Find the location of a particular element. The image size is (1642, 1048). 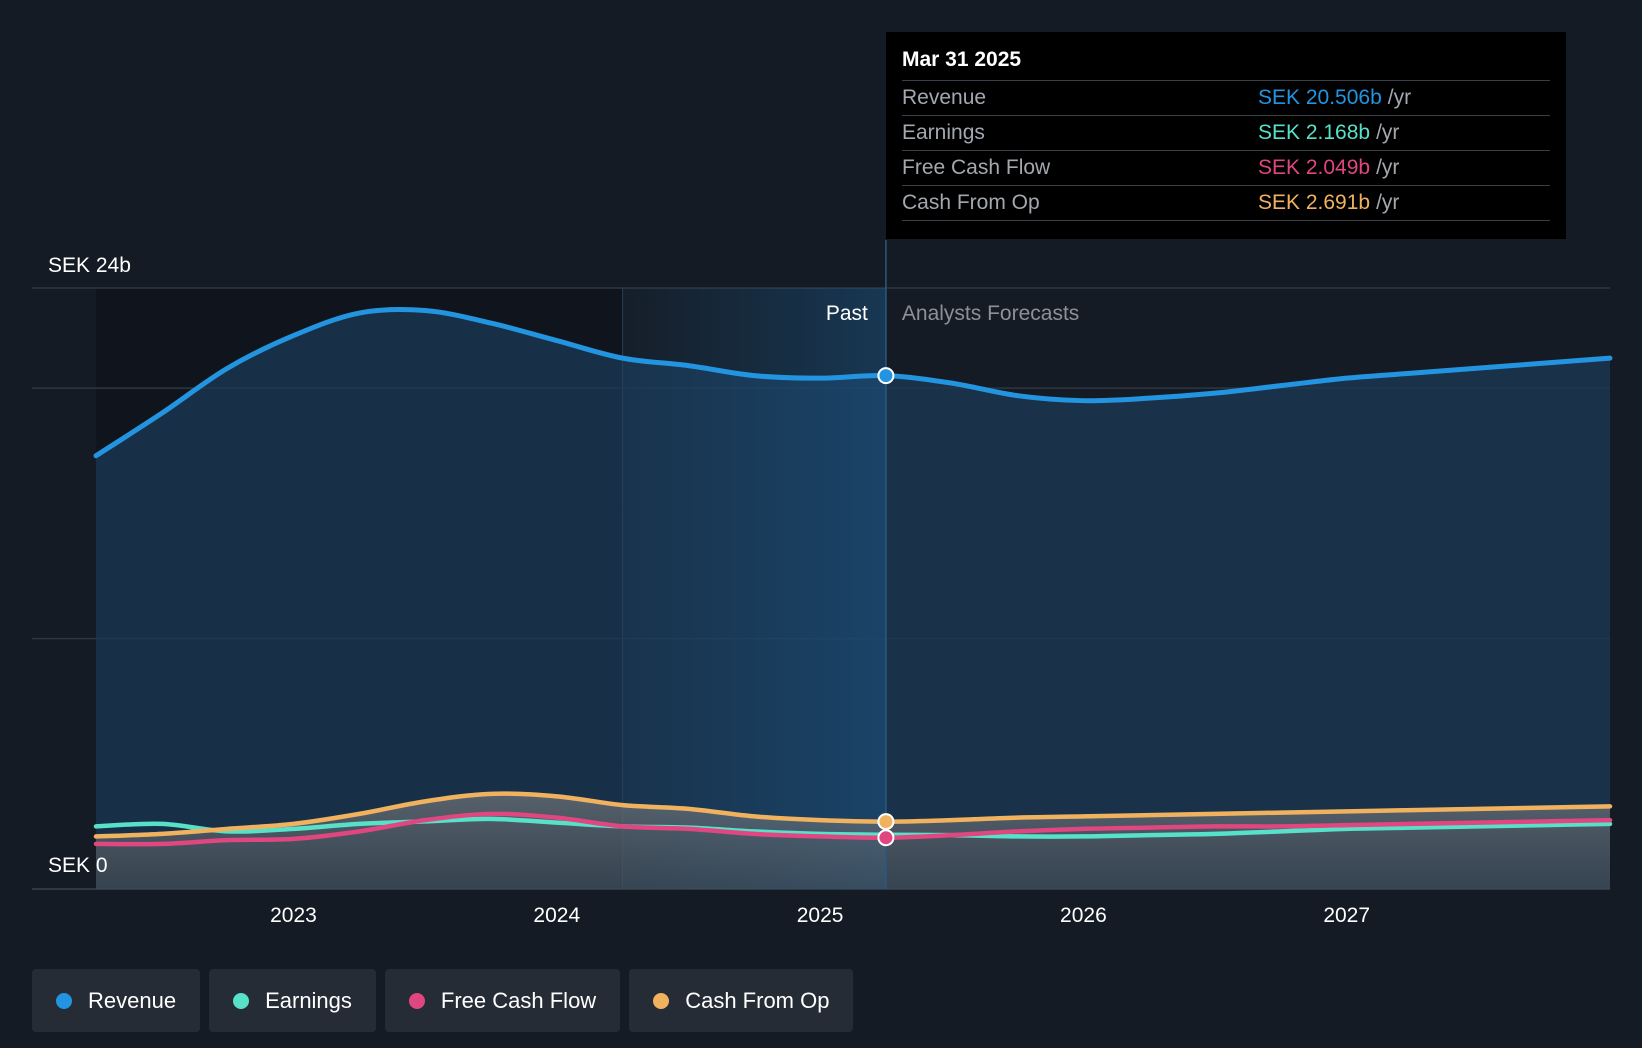

x-tick-label: 2027 is located at coordinates (1346, 915).